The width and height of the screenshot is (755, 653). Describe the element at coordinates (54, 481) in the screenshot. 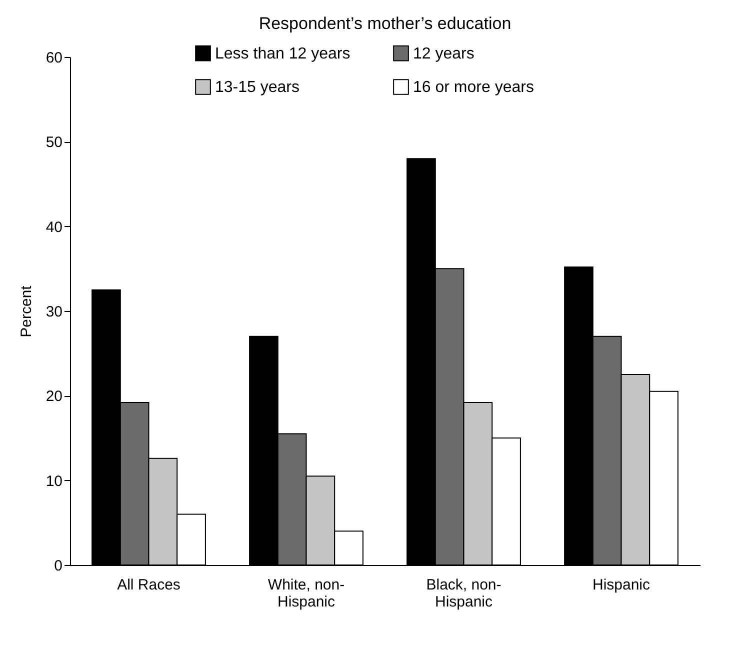

I see `y-tick-label: 10` at that location.